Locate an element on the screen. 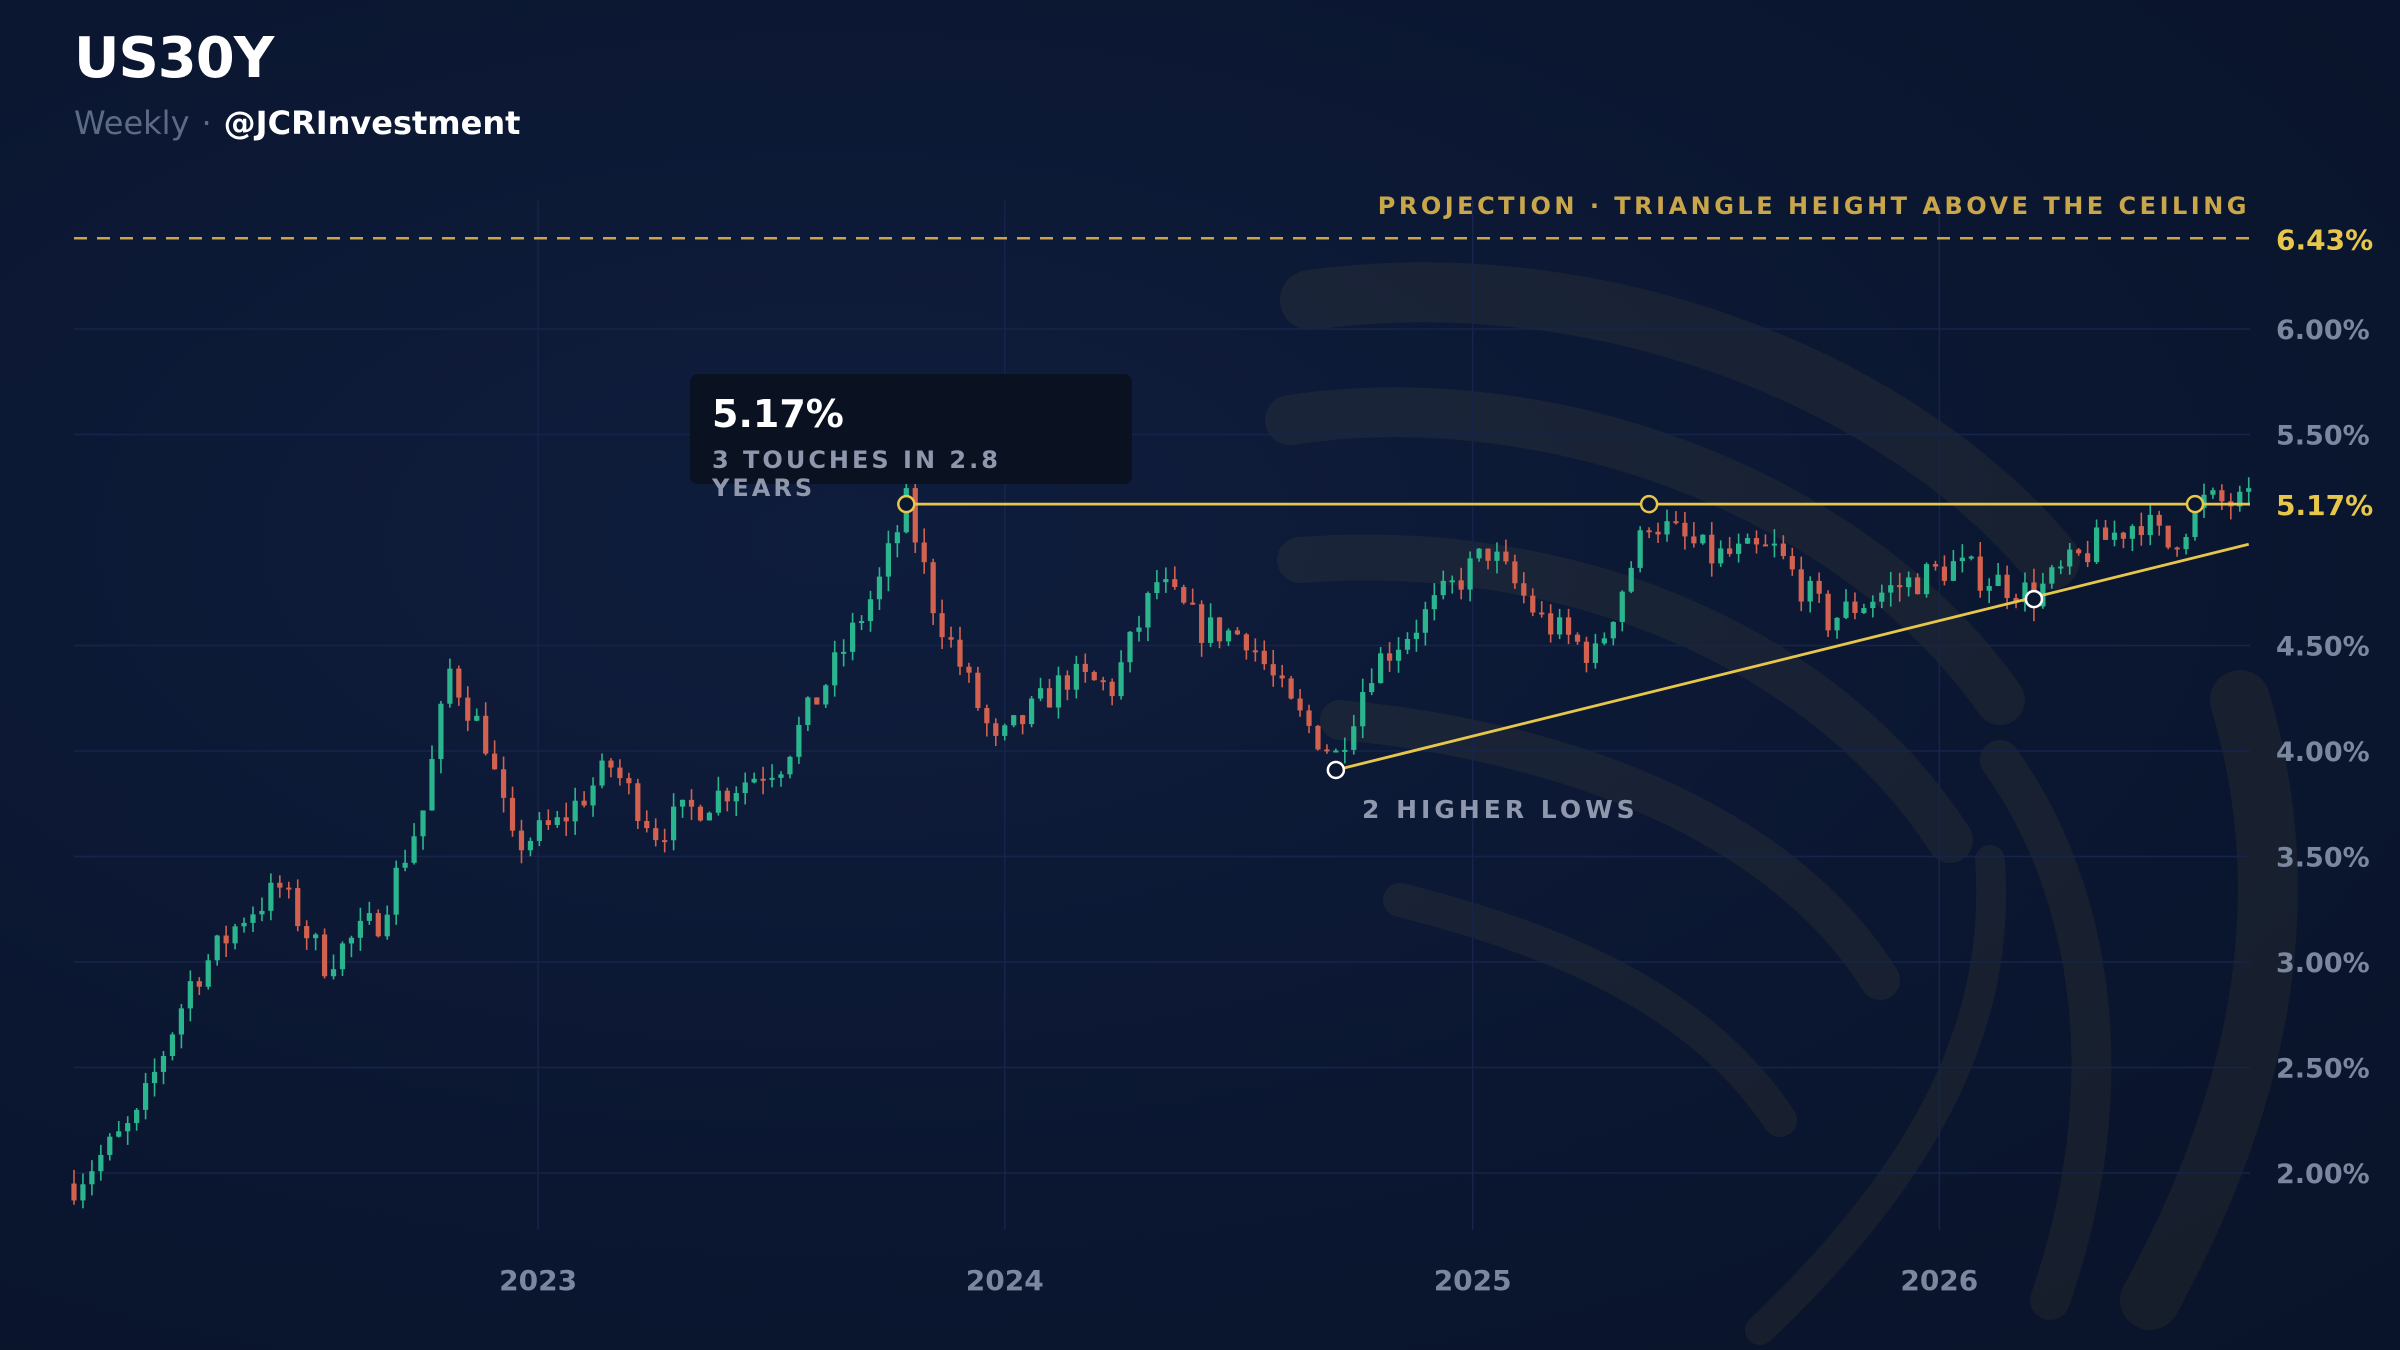 The height and width of the screenshot is (1350, 2400). ceiling-touch-marker is located at coordinates (2195, 504).